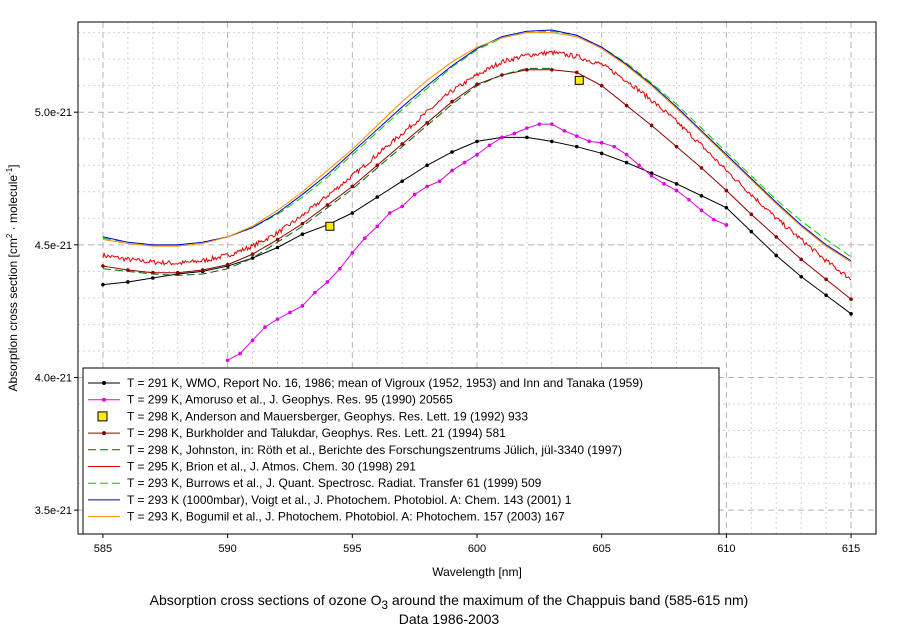  I want to click on caption-line1-pre: Absorption cross sections of ozone O, so click(265, 600).